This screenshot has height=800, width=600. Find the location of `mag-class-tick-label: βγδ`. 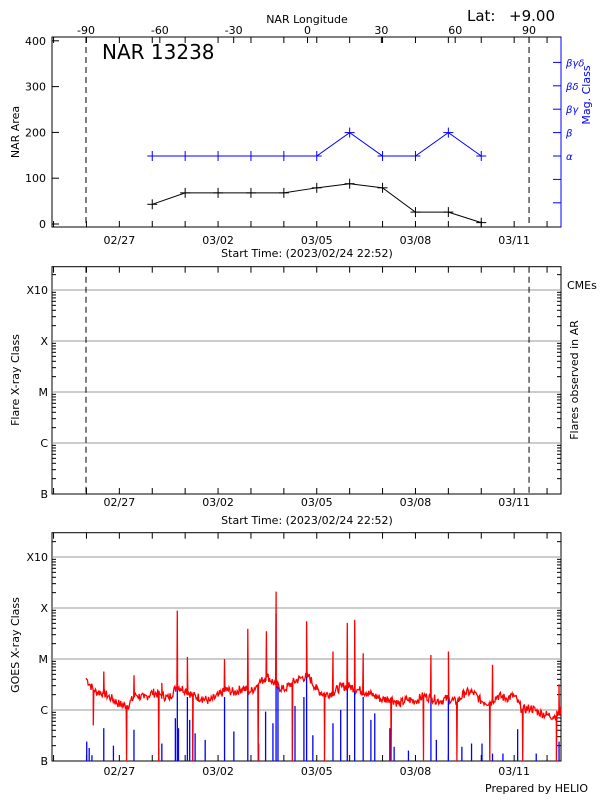

mag-class-tick-label: βγδ is located at coordinates (574, 63).